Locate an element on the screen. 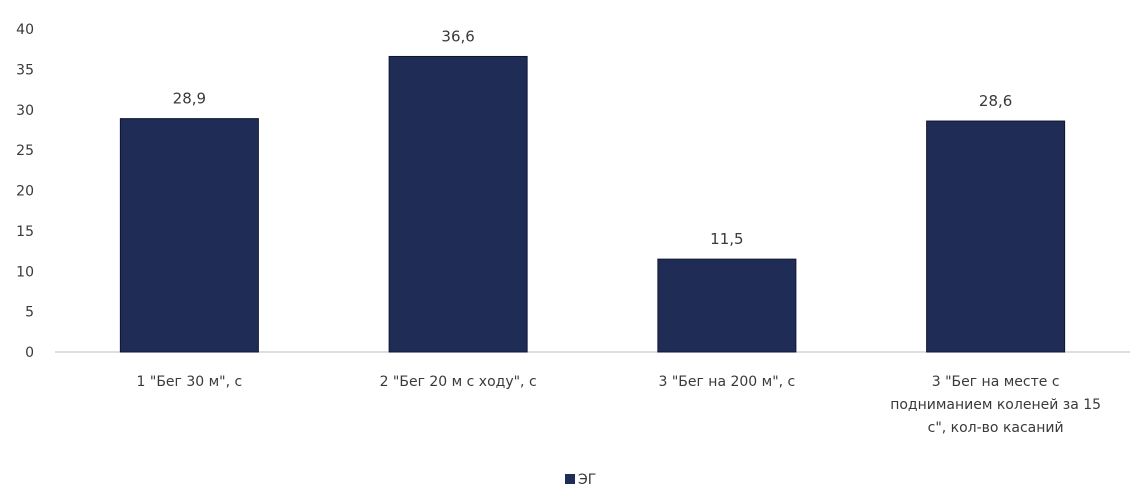  legend-swatch is located at coordinates (570, 479).